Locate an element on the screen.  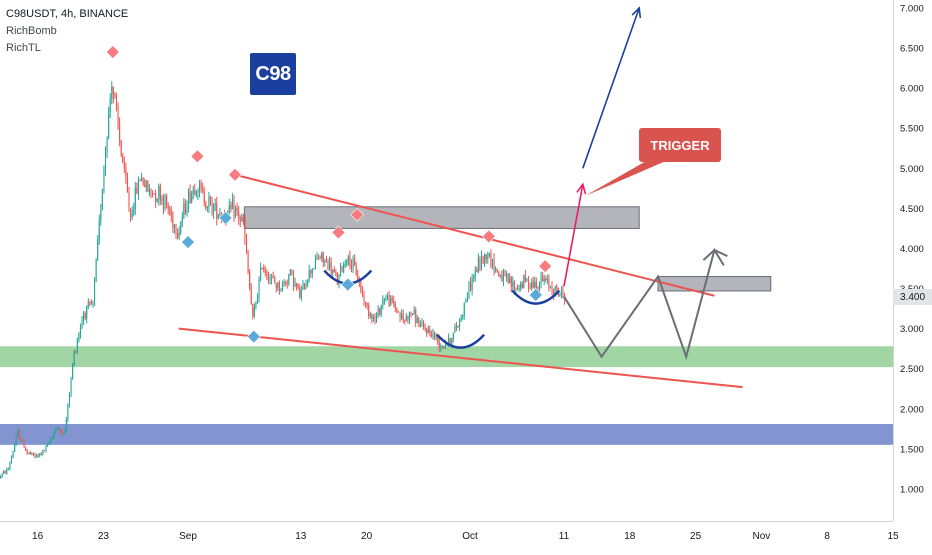
price-axis is located at coordinates (912, 275).